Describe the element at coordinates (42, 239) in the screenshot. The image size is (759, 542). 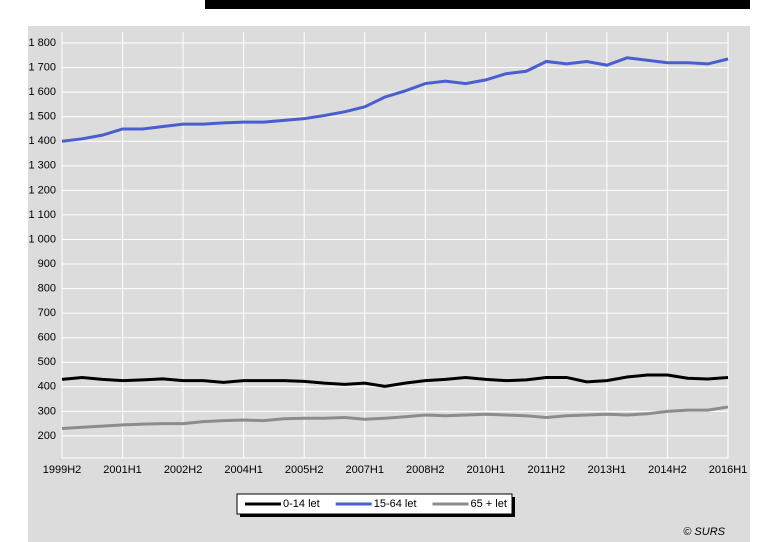
I see `y-tick-label: 1 000` at that location.